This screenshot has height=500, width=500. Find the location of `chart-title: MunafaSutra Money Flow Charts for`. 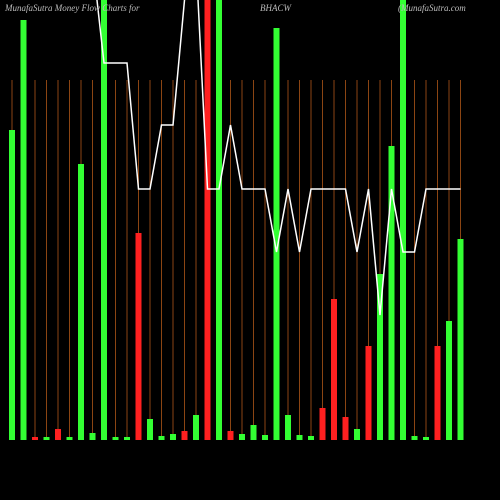

chart-title: MunafaSutra Money Flow Charts for is located at coordinates (72, 8).